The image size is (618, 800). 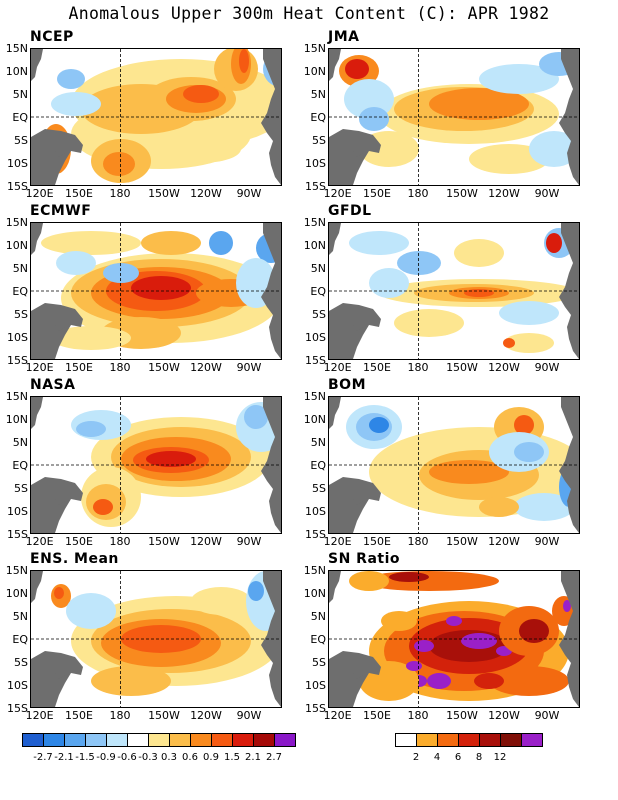 I want to click on colorbar-label: 2.1, so click(x=253, y=757).